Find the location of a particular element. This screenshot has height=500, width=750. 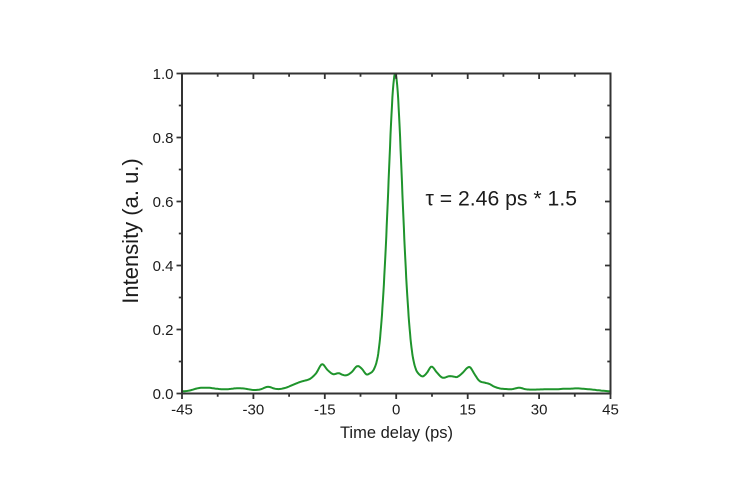

svg-text: 30 is located at coordinates (539, 410).